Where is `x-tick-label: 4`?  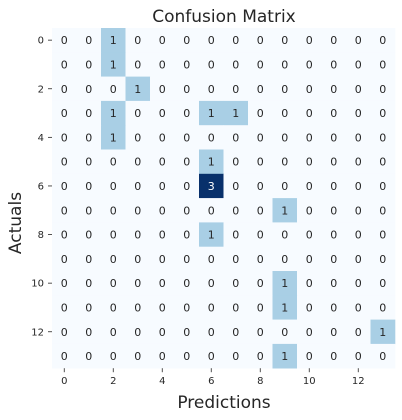 x-tick-label: 4 is located at coordinates (162, 381).